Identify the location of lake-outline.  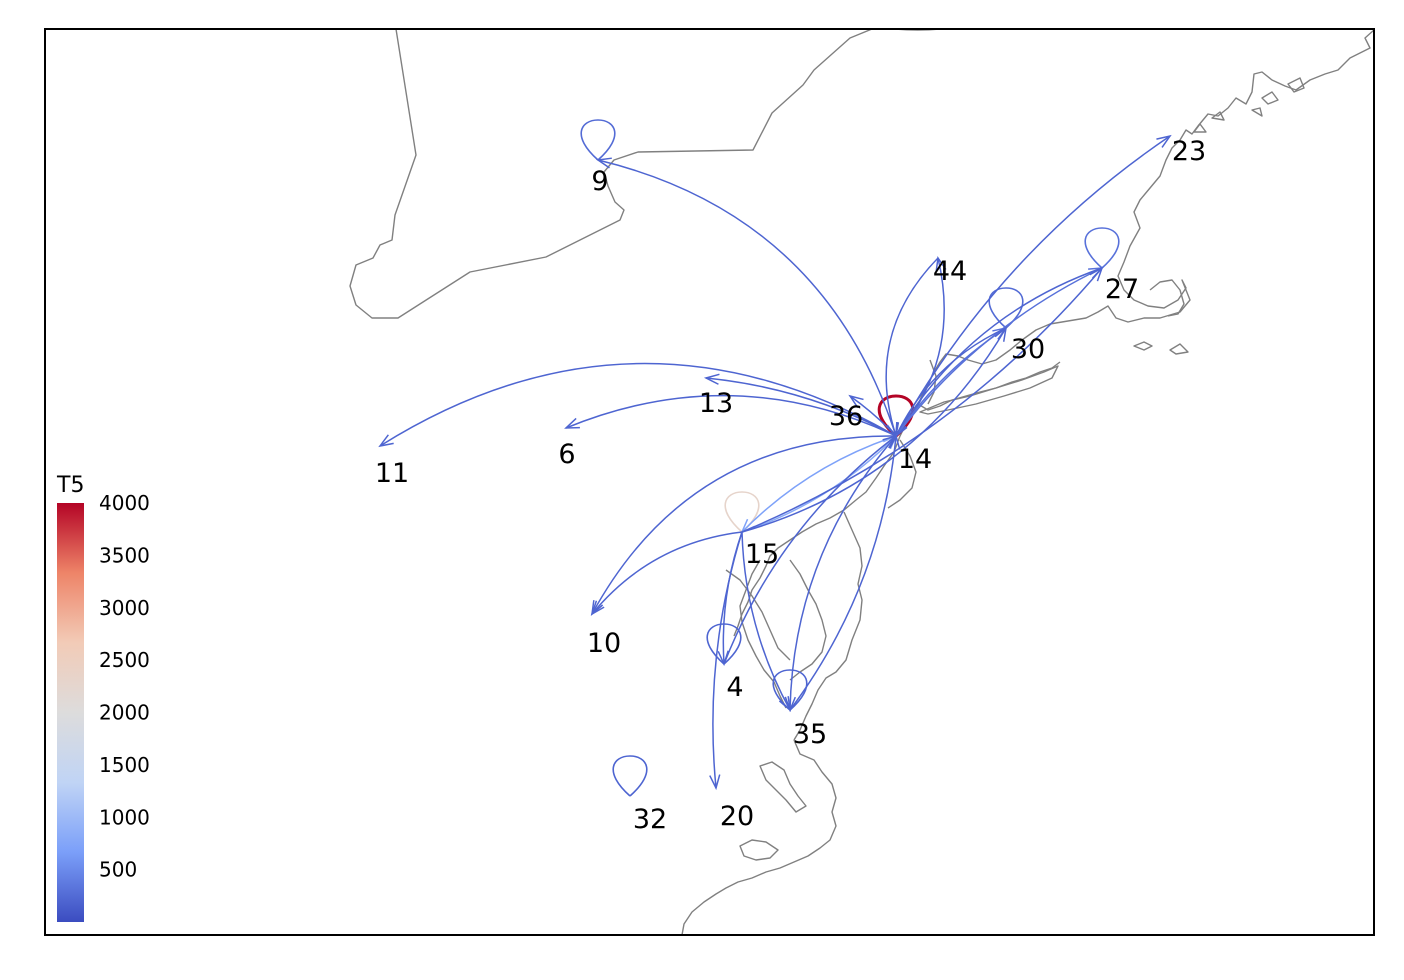
(611, 174).